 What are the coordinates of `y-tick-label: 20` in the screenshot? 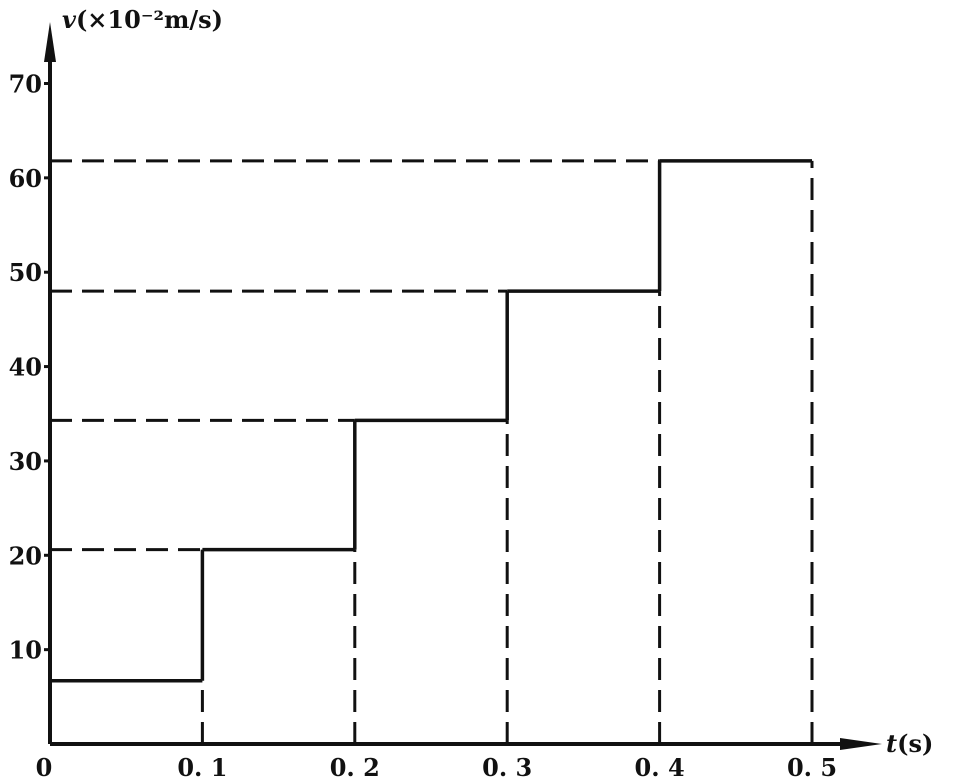 It's located at (25, 555).